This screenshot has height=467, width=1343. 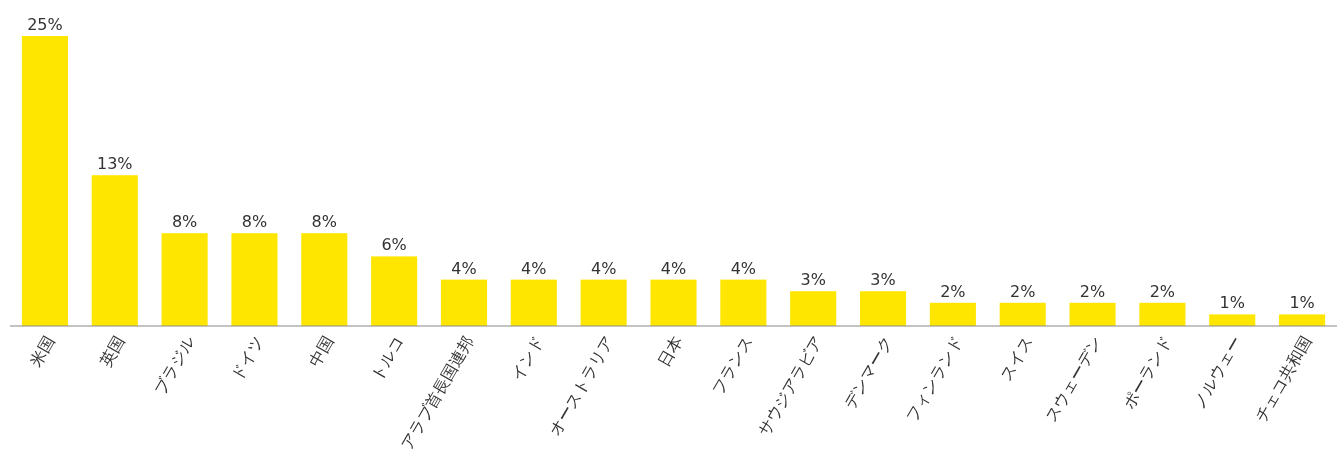 What do you see at coordinates (1073, 379) in the screenshot?
I see `x-tick-label: スウェーデン` at bounding box center [1073, 379].